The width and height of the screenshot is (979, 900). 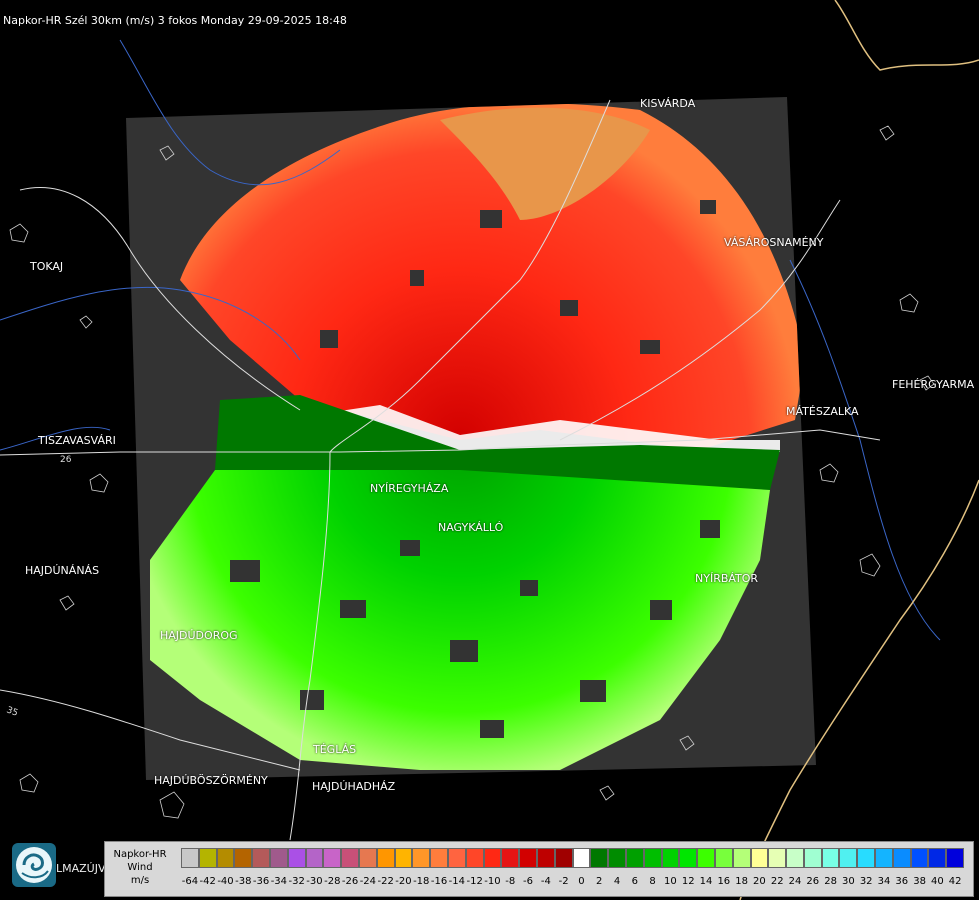 What do you see at coordinates (528, 881) in the screenshot?
I see `legend-tick-label: -6` at bounding box center [528, 881].